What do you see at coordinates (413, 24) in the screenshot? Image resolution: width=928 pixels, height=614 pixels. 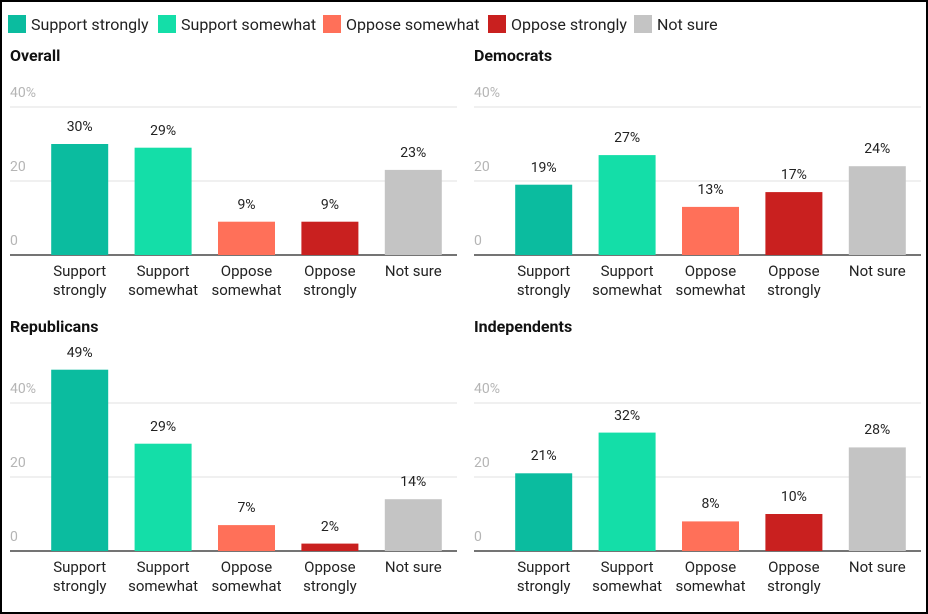 I see `legend-label: Oppose somewhat` at bounding box center [413, 24].